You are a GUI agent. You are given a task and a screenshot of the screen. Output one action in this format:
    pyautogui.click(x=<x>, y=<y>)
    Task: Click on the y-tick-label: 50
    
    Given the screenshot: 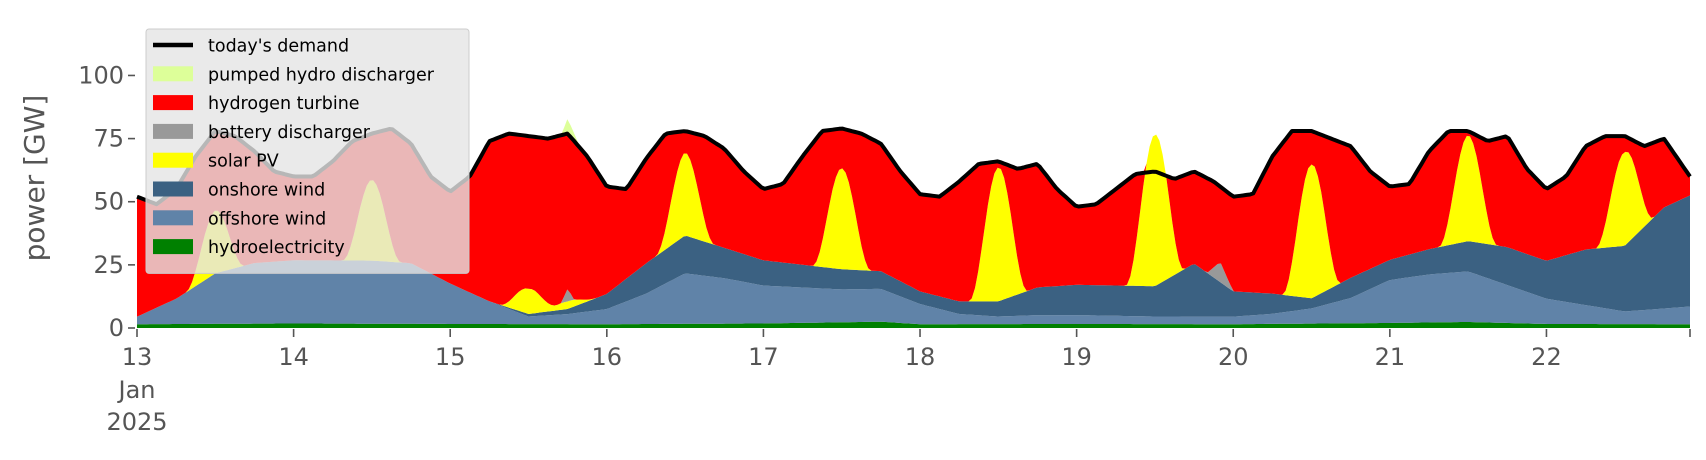 What is the action you would take?
    pyautogui.click(x=108, y=202)
    